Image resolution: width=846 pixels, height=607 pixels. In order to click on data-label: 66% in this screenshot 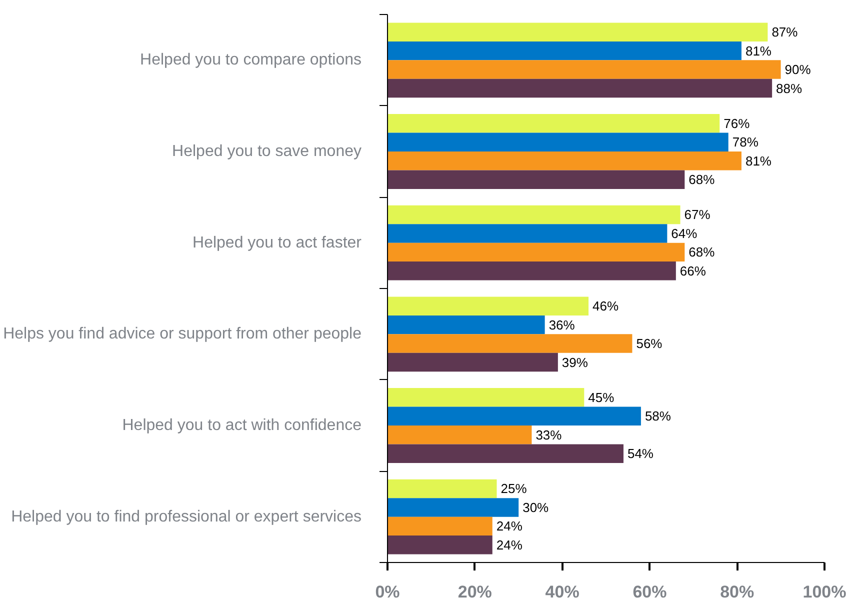, I will do `click(693, 270)`.